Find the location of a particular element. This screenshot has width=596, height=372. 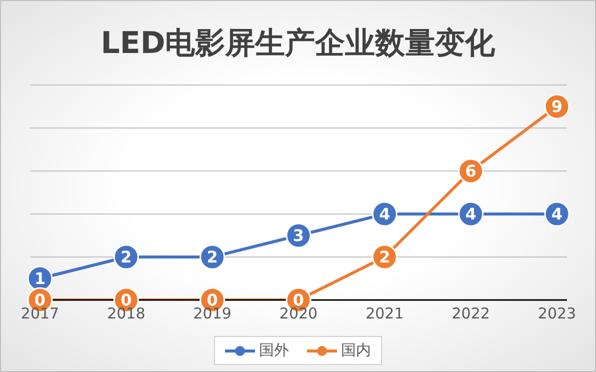

legend-label: 国内 is located at coordinates (355, 350).